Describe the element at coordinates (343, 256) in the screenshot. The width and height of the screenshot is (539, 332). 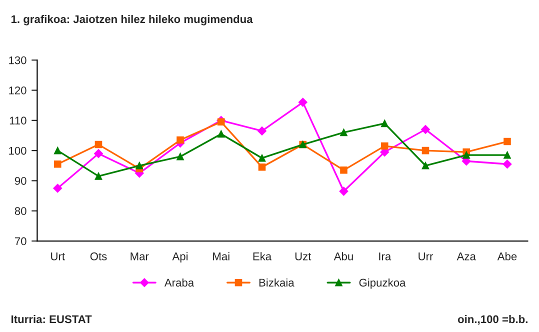
I see `x-tick-label: Abu` at that location.